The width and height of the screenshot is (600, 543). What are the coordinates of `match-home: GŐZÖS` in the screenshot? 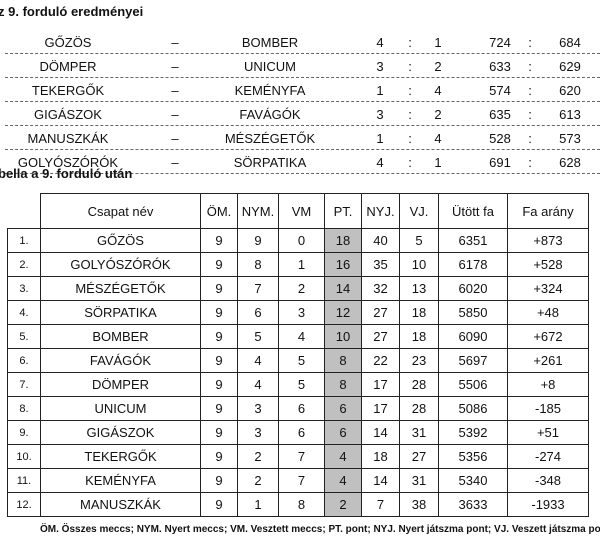 It's located at (68, 42).